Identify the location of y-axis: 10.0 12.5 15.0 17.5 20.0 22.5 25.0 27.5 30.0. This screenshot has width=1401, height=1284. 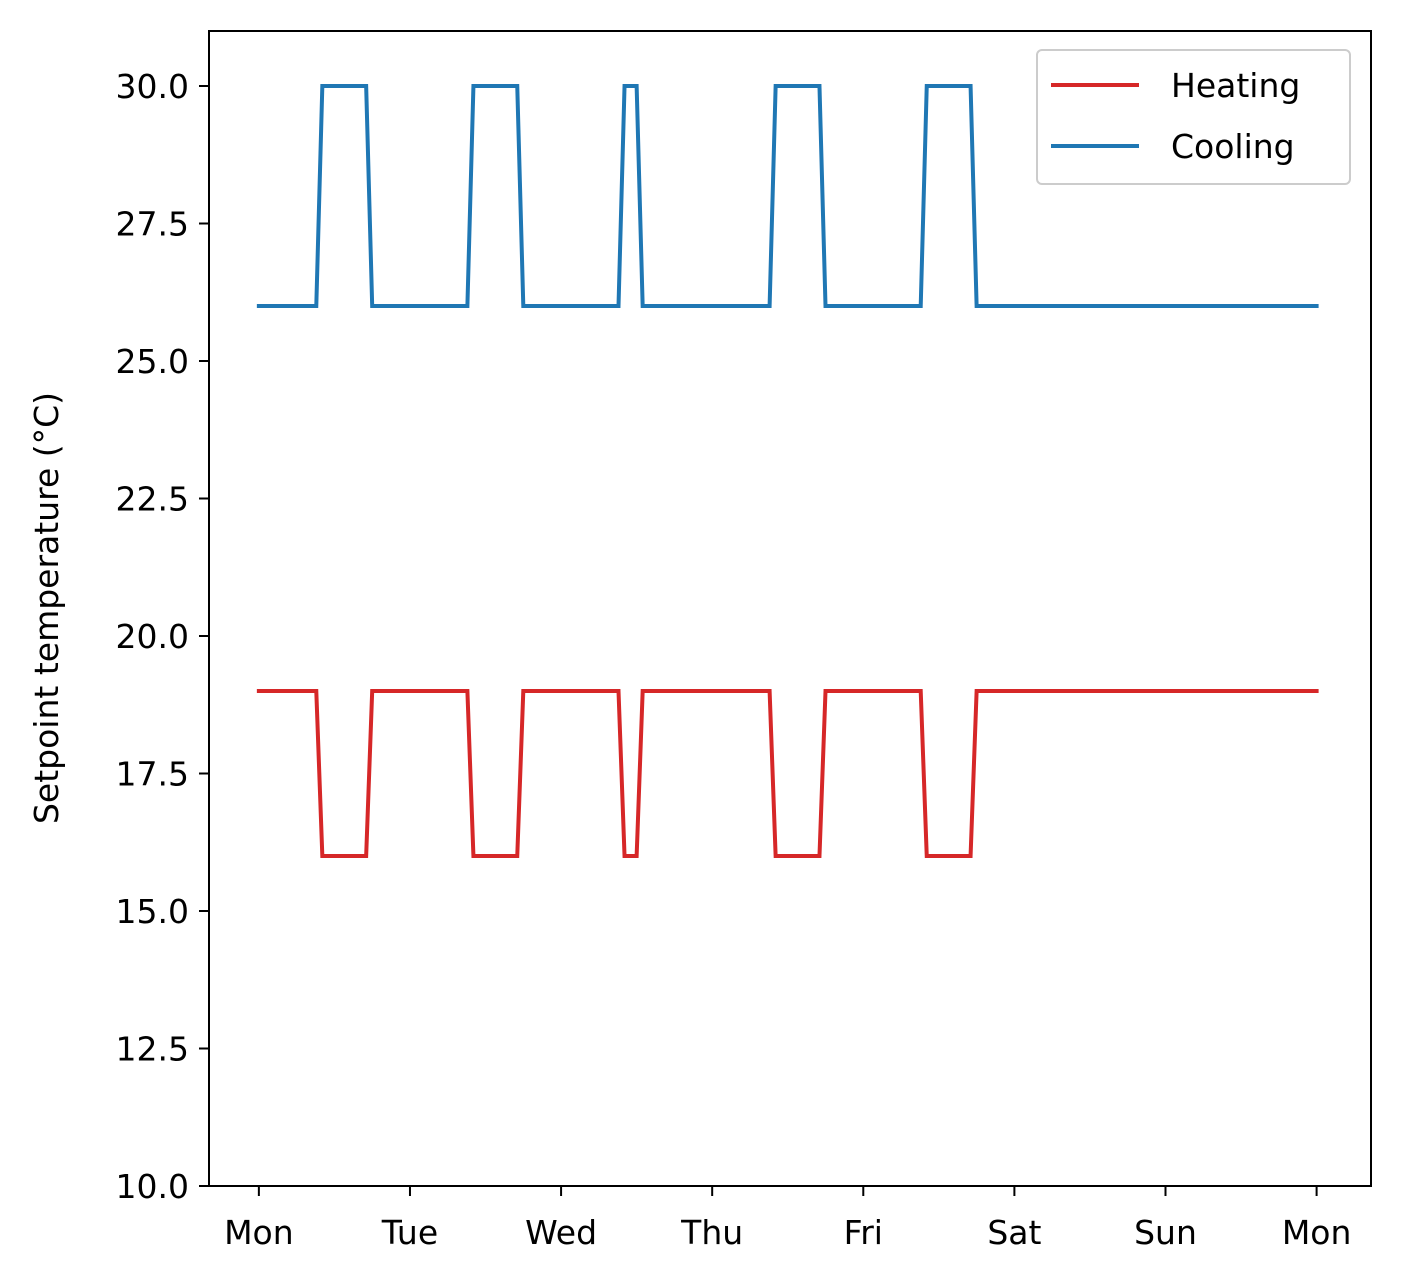
(162, 636).